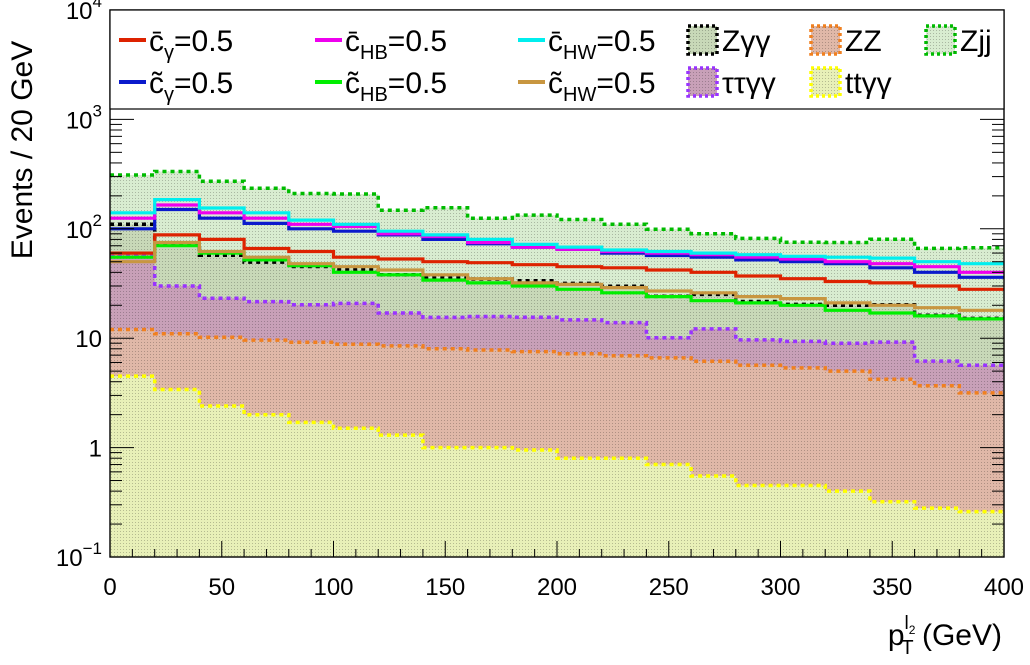 The image size is (1030, 665). What do you see at coordinates (221, 587) in the screenshot?
I see `x-tick-label: 50` at bounding box center [221, 587].